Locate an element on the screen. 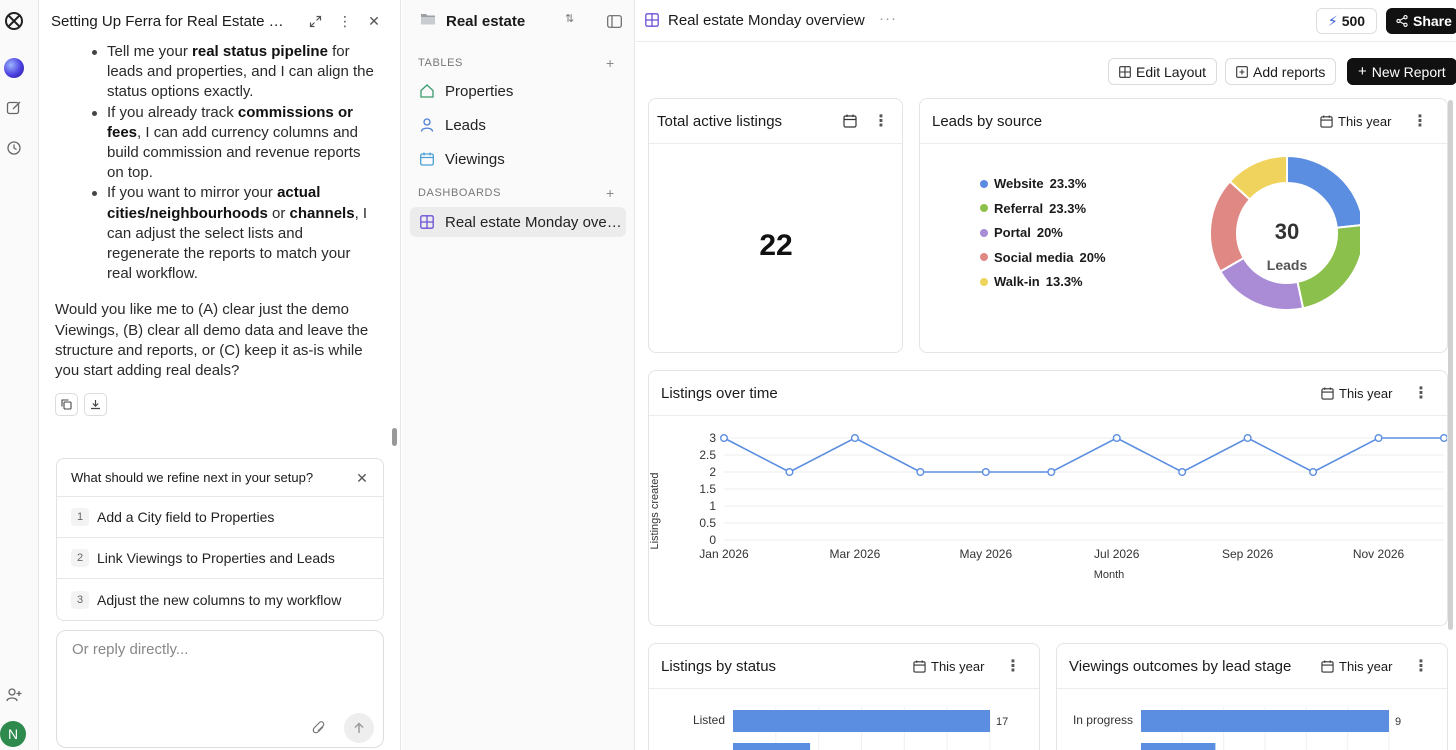 This screenshot has width=1456, height=750. share-icon is located at coordinates (1402, 21).